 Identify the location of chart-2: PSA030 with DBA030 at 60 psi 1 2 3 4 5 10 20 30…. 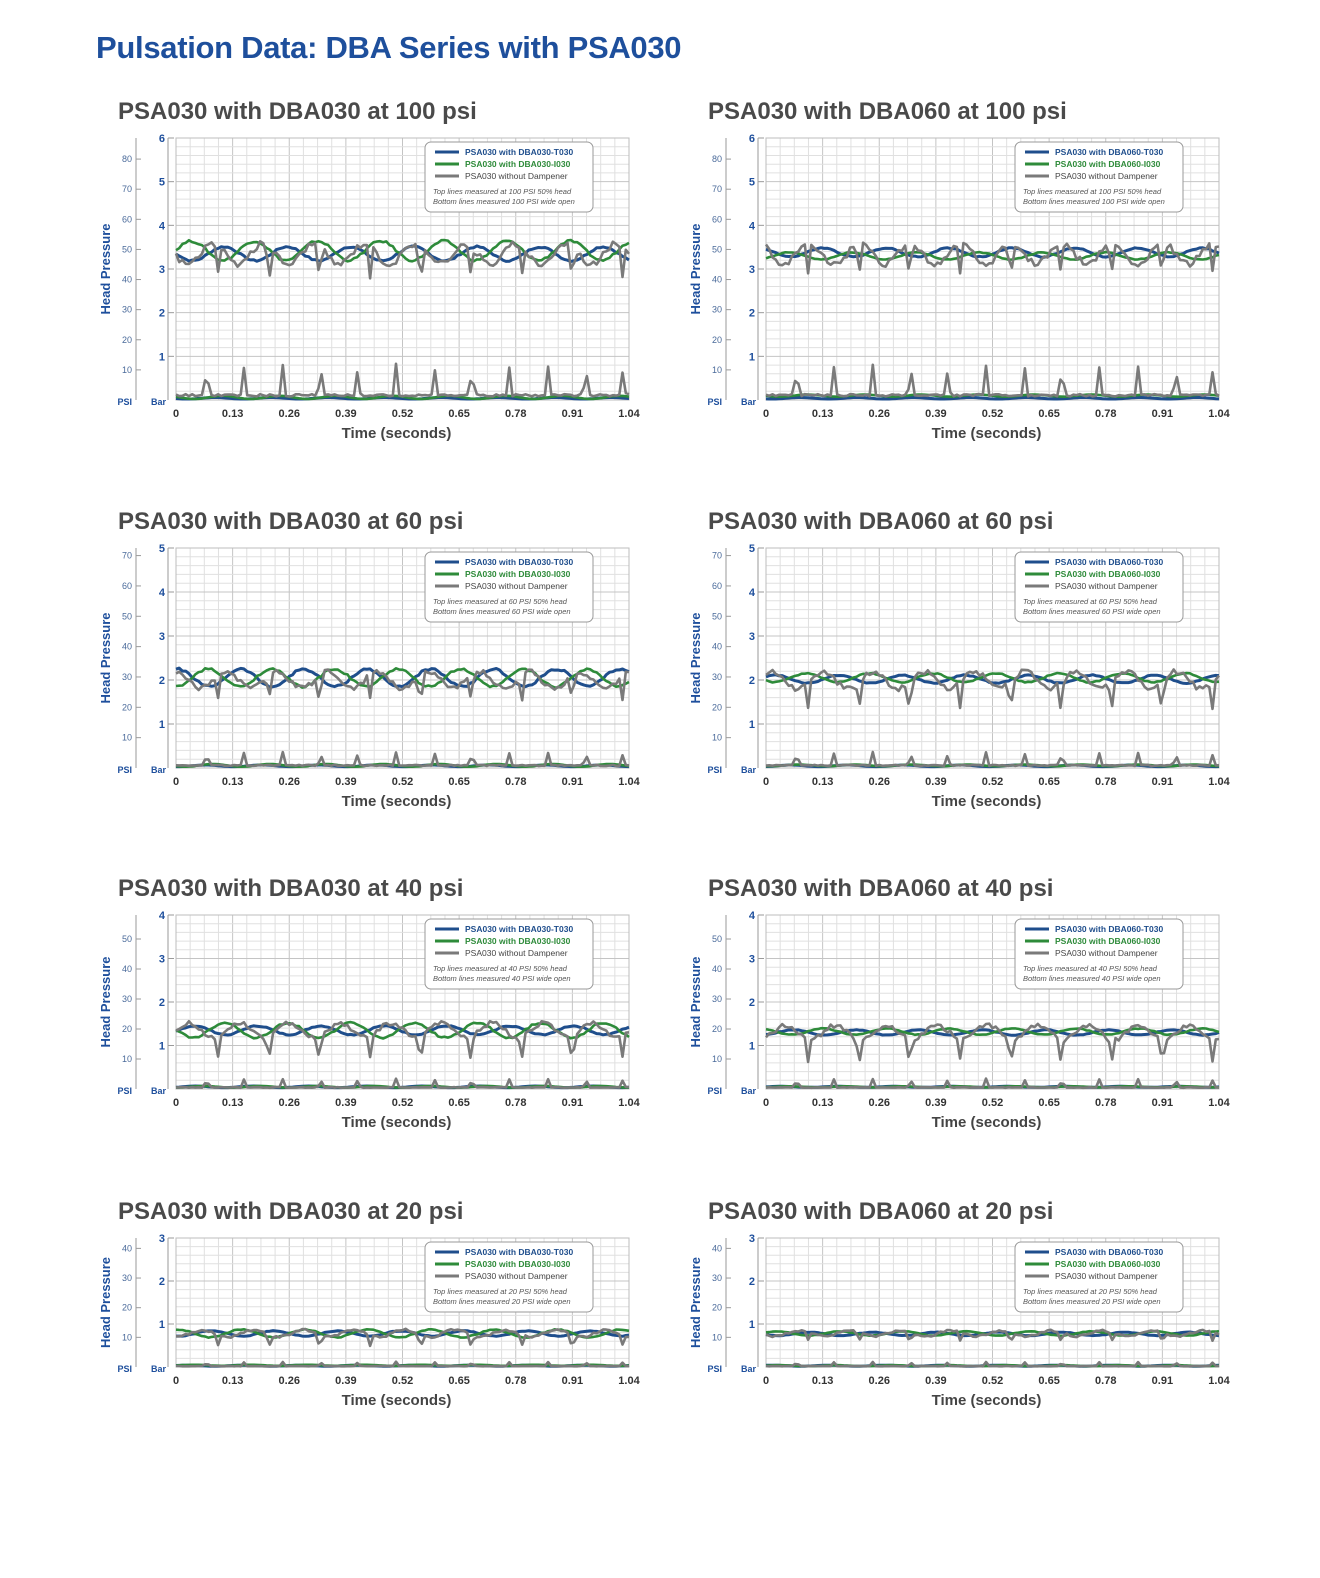
(376, 698).